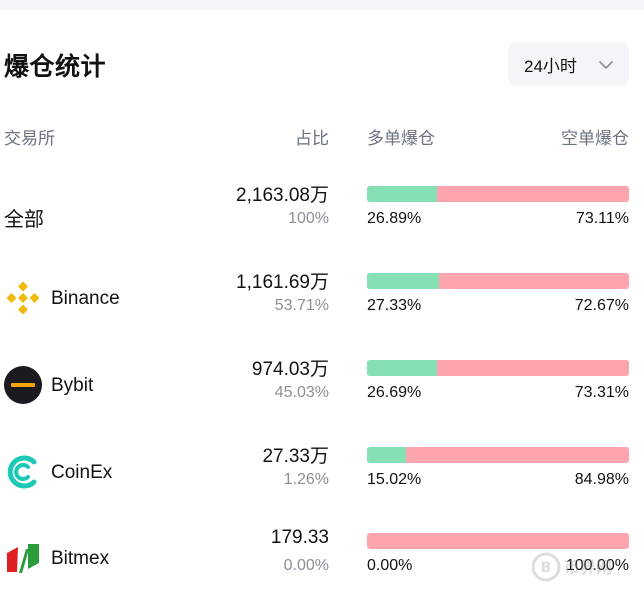 Image resolution: width=644 pixels, height=602 pixels. What do you see at coordinates (550, 66) in the screenshot?
I see `period-label: 24小时` at bounding box center [550, 66].